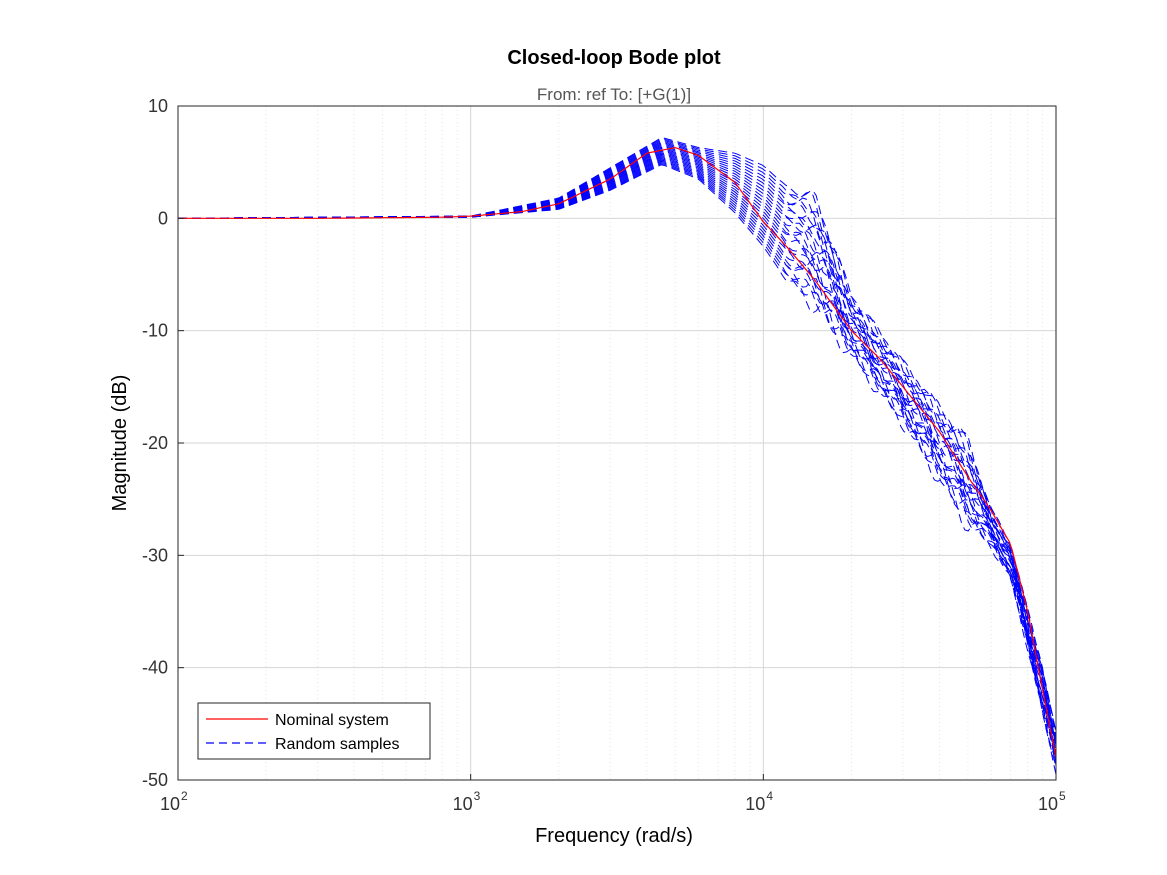 The width and height of the screenshot is (1167, 875). What do you see at coordinates (1062, 796) in the screenshot?
I see `x-tick-exponent: 5` at bounding box center [1062, 796].